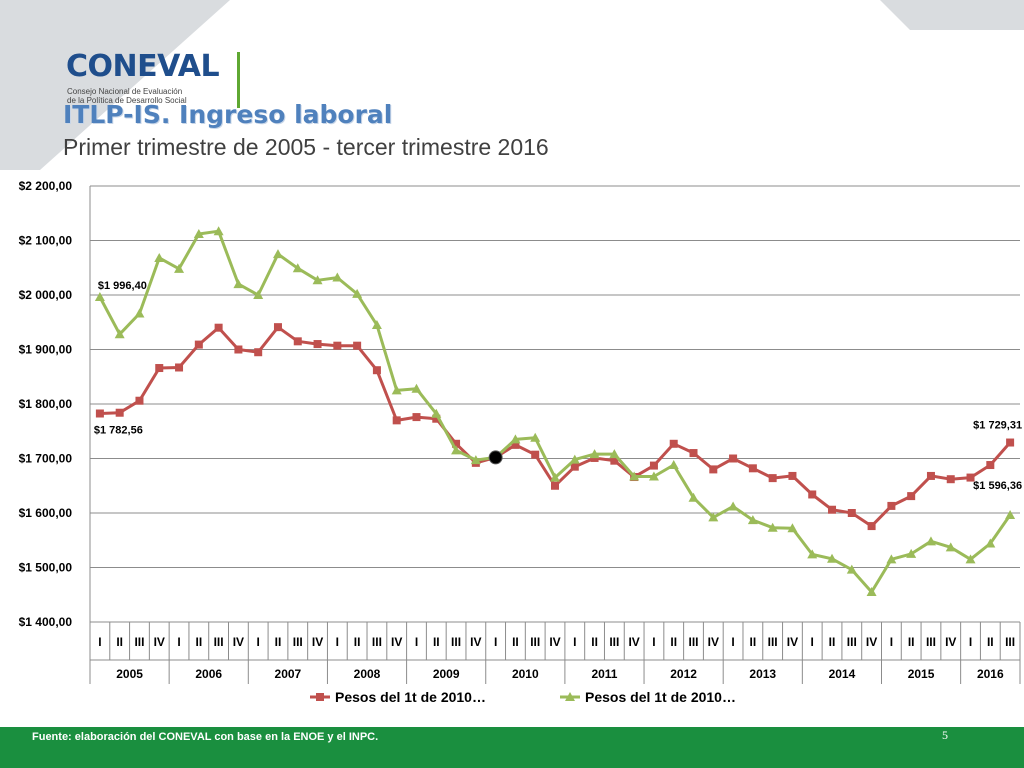  Describe the element at coordinates (46, 513) in the screenshot. I see `y-tick-label: $1 600,00` at that location.